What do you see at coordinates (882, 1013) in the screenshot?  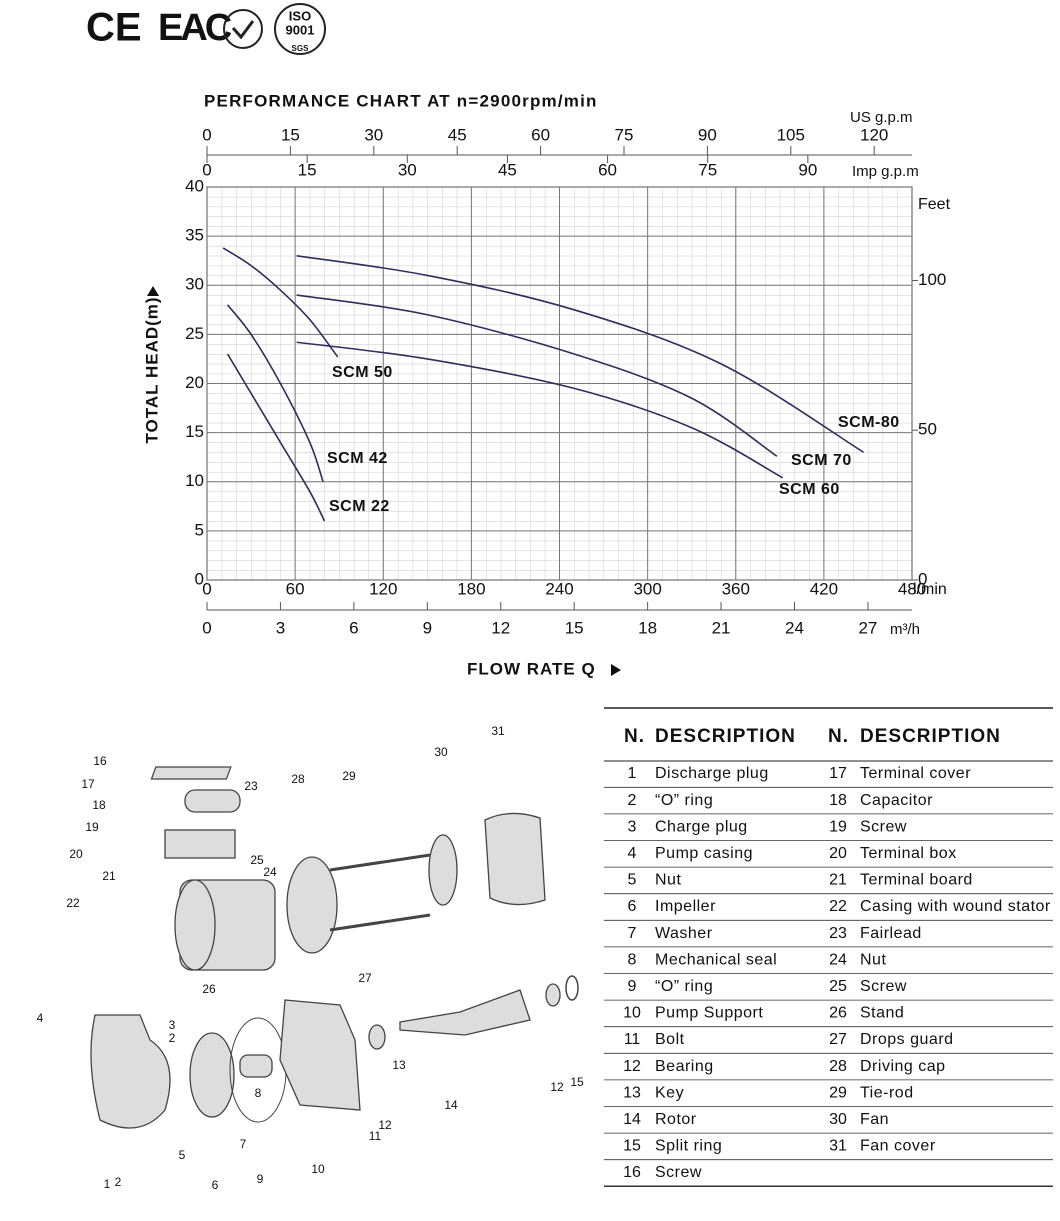 I see `part-description: Stand` at bounding box center [882, 1013].